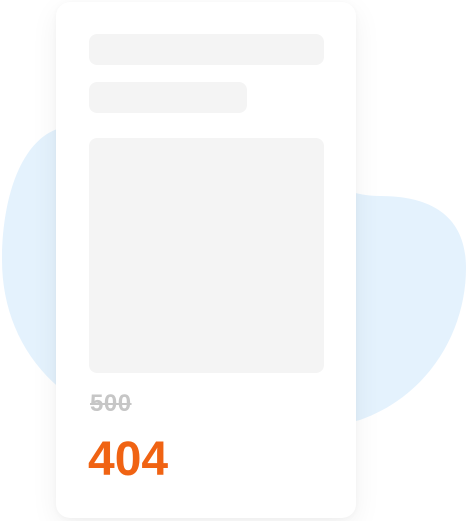 The image size is (466, 521). Describe the element at coordinates (111, 403) in the screenshot. I see `previous-error-code: 500` at that location.